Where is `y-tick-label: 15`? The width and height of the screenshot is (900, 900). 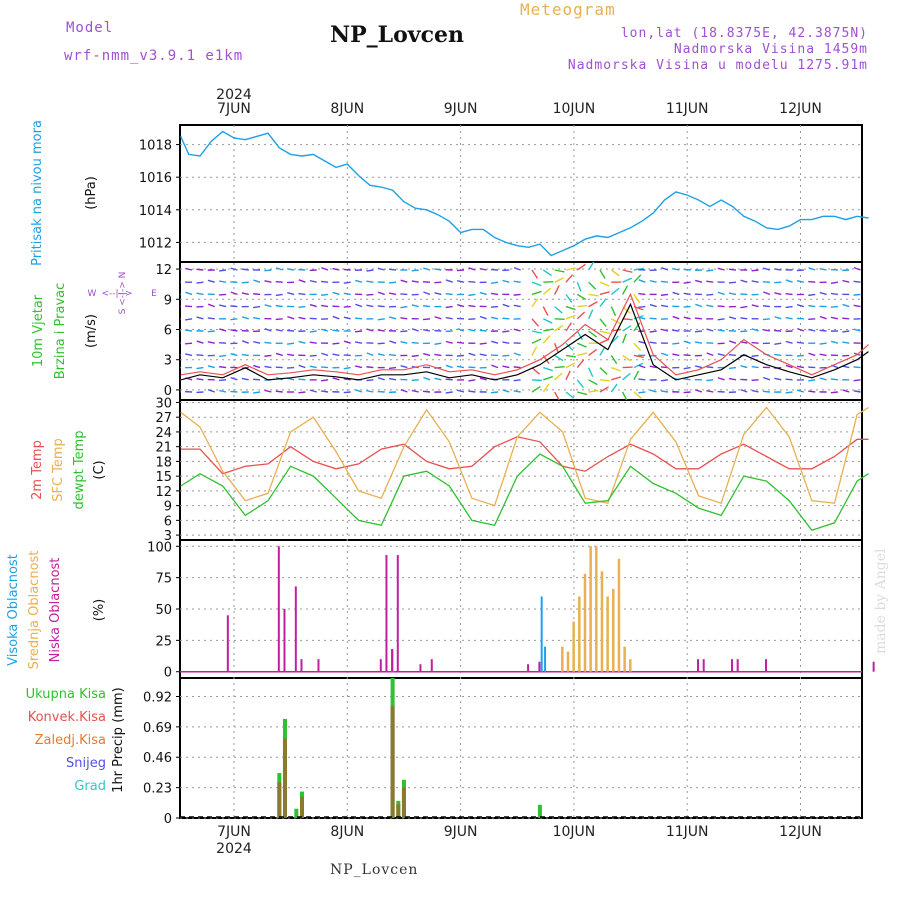 y-tick-label: 15 is located at coordinates (163, 477).